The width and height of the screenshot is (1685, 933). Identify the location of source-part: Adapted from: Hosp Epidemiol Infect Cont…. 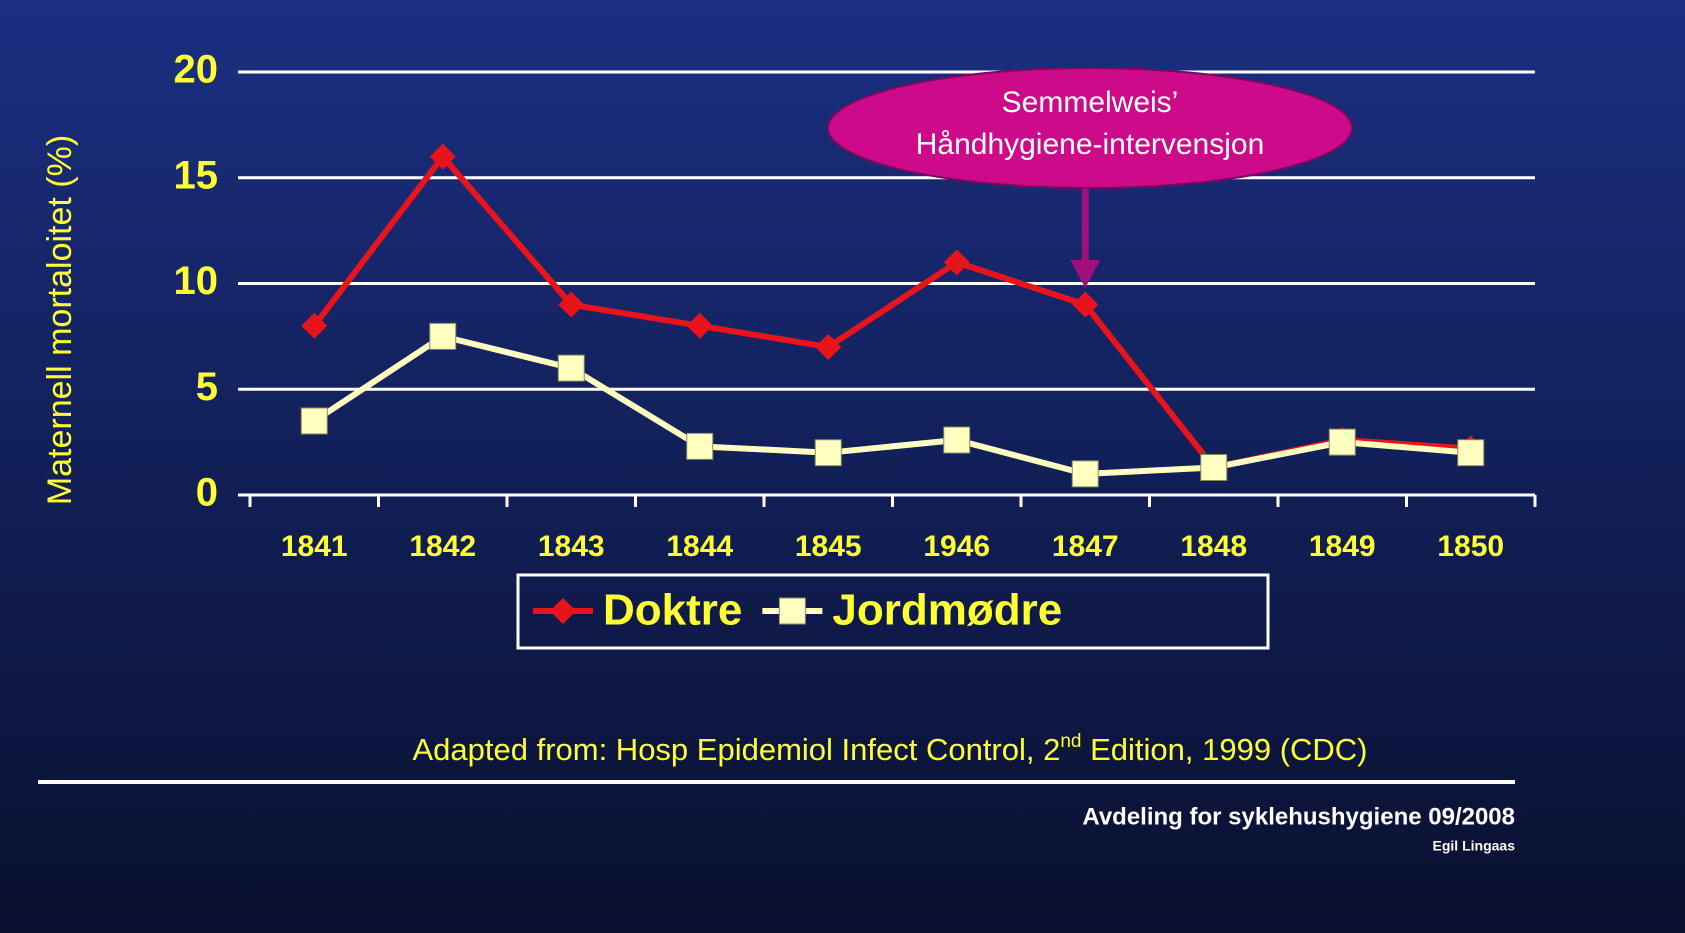
(736, 749).